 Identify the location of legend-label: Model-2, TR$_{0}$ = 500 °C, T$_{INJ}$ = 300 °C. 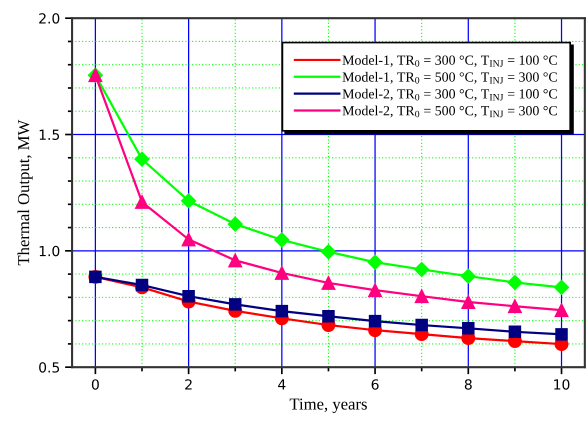
(449, 112).